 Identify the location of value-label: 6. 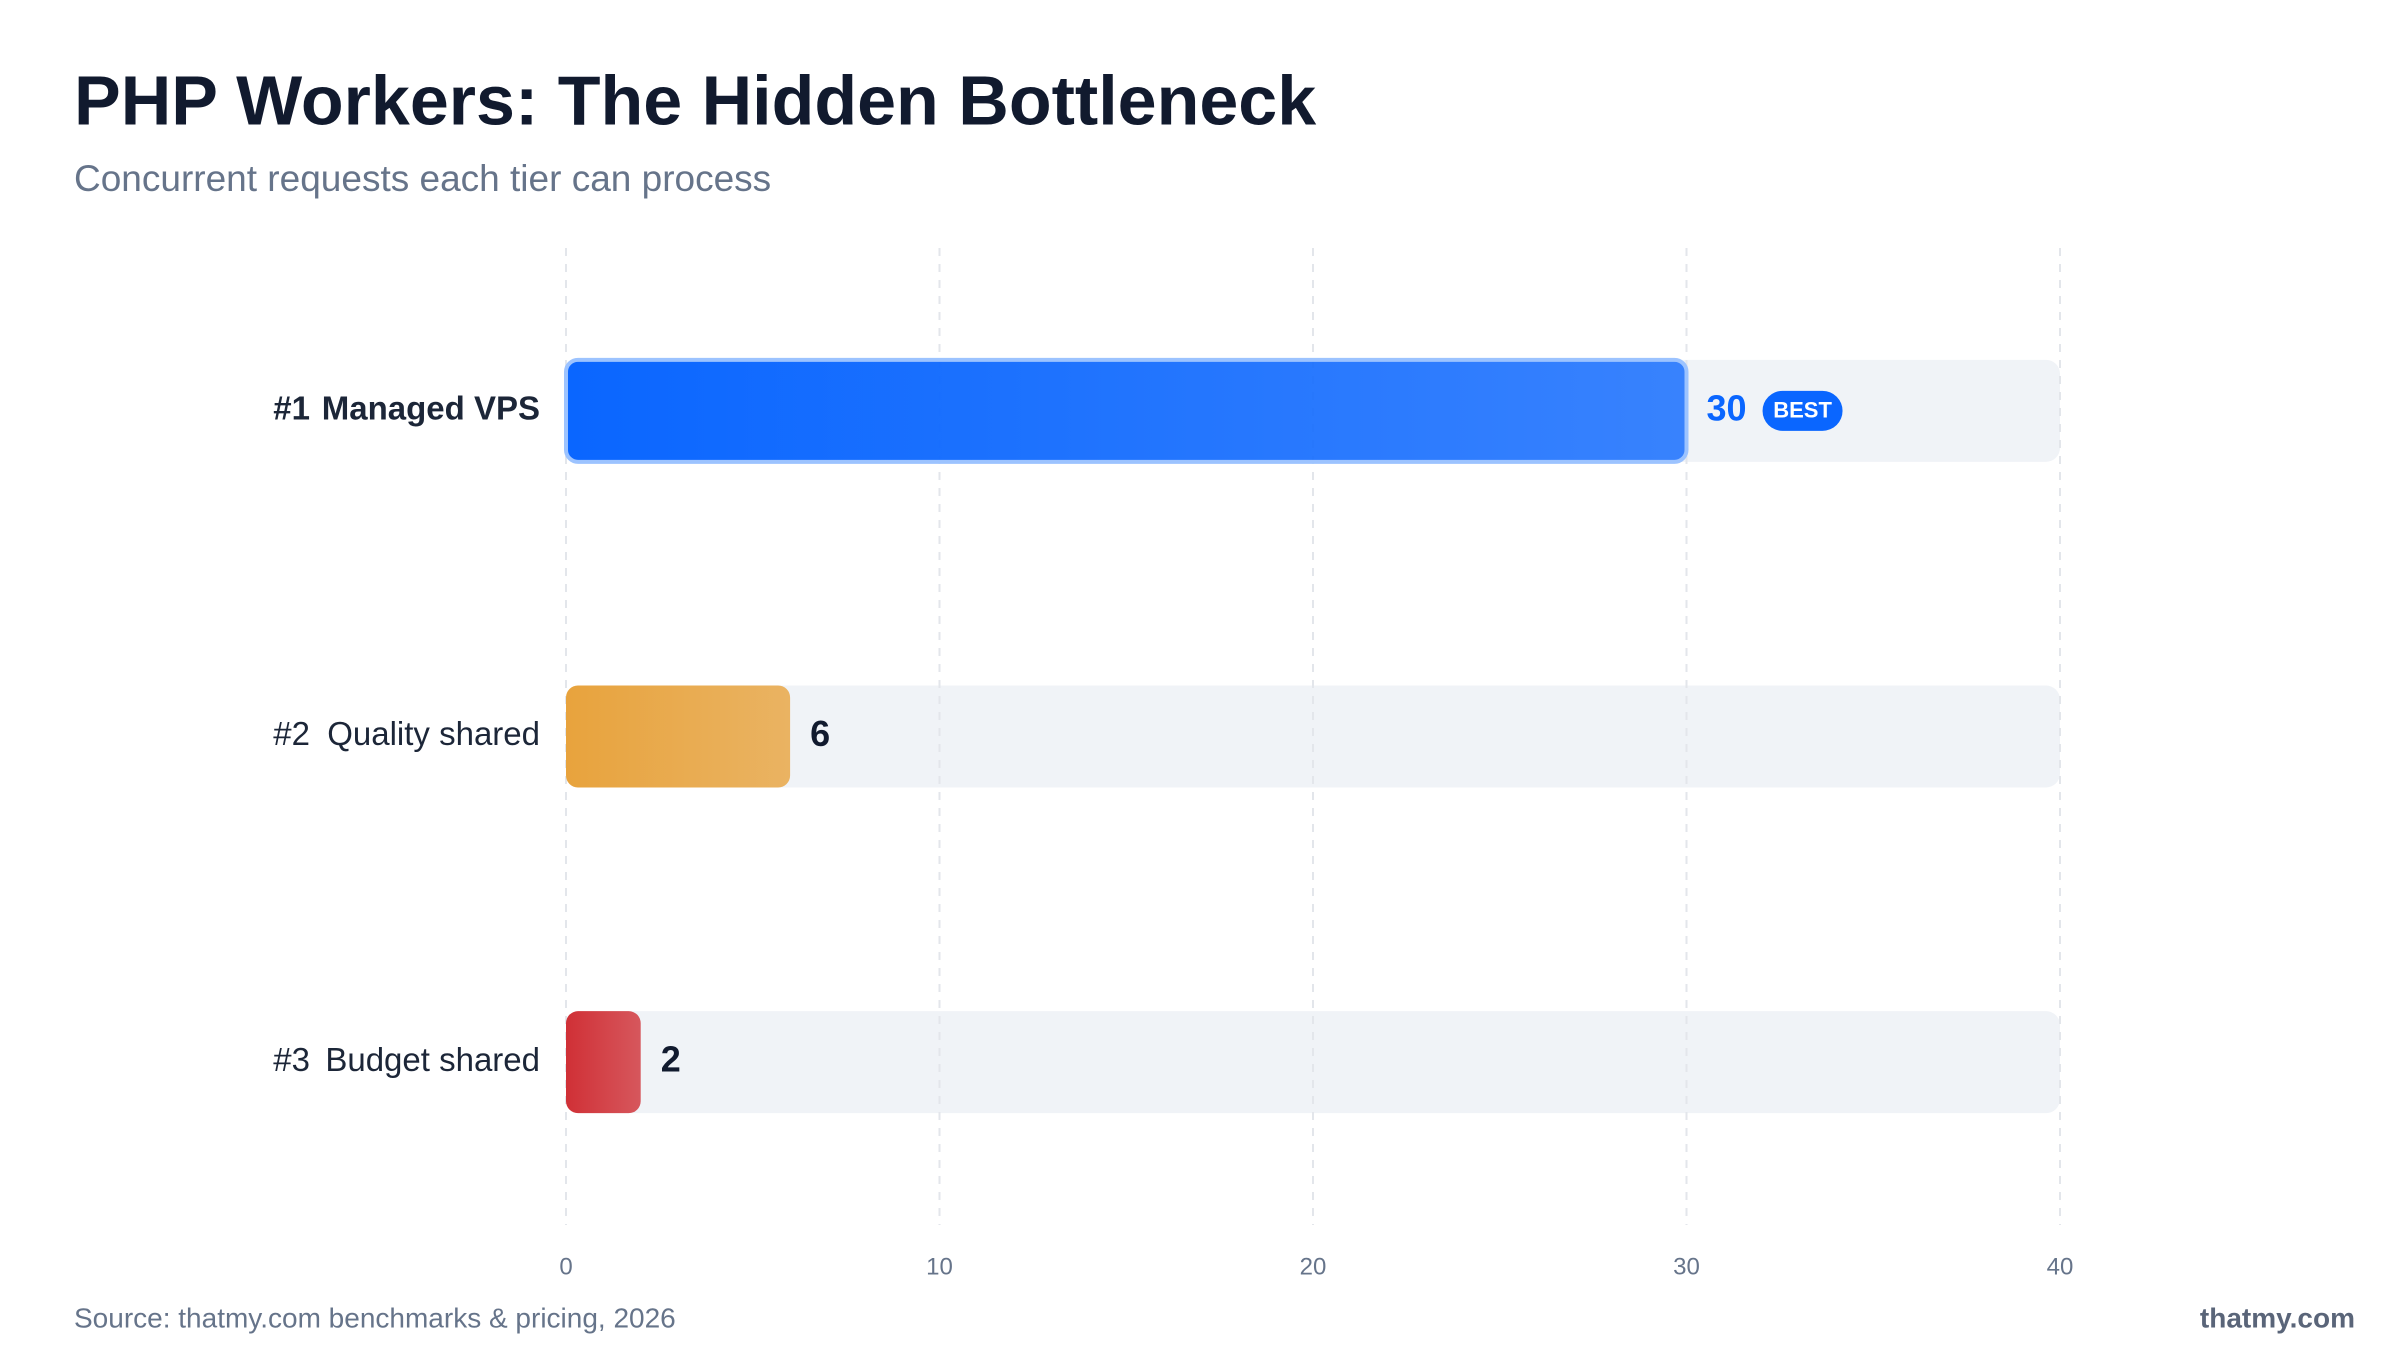
(820, 733).